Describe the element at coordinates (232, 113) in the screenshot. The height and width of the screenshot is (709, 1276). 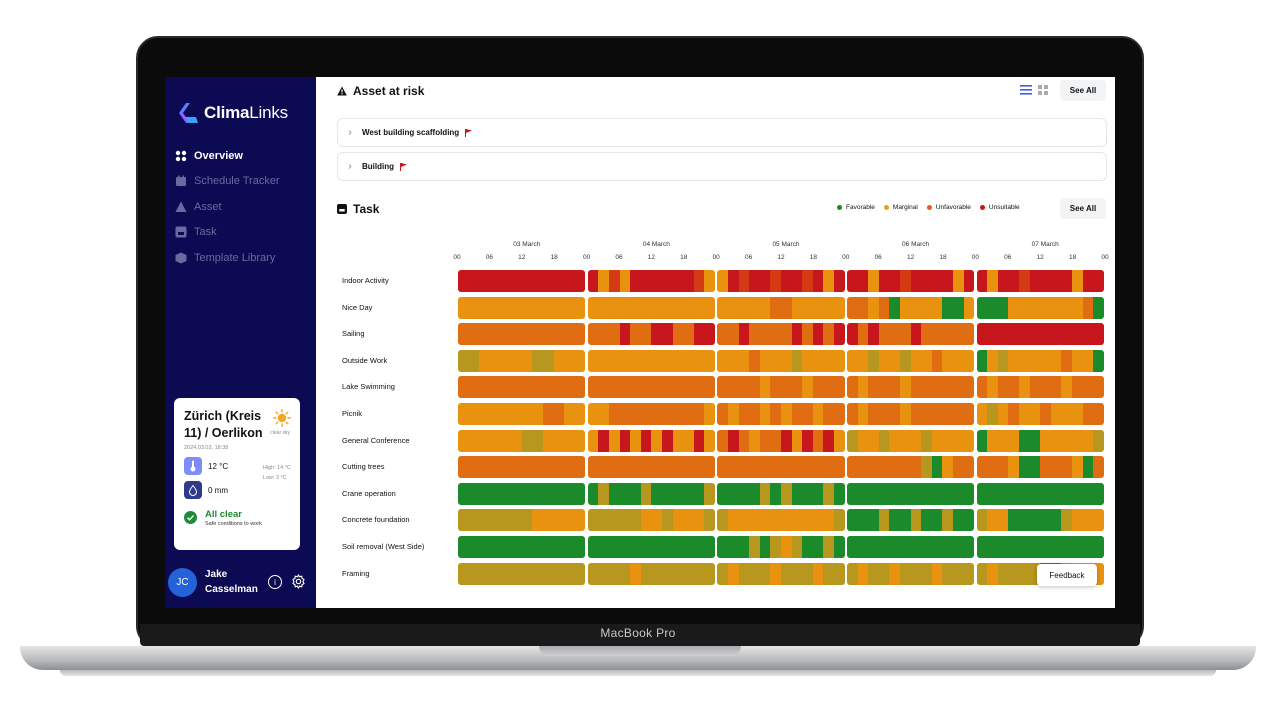
I see `app-logo: ClimaLinks` at that location.